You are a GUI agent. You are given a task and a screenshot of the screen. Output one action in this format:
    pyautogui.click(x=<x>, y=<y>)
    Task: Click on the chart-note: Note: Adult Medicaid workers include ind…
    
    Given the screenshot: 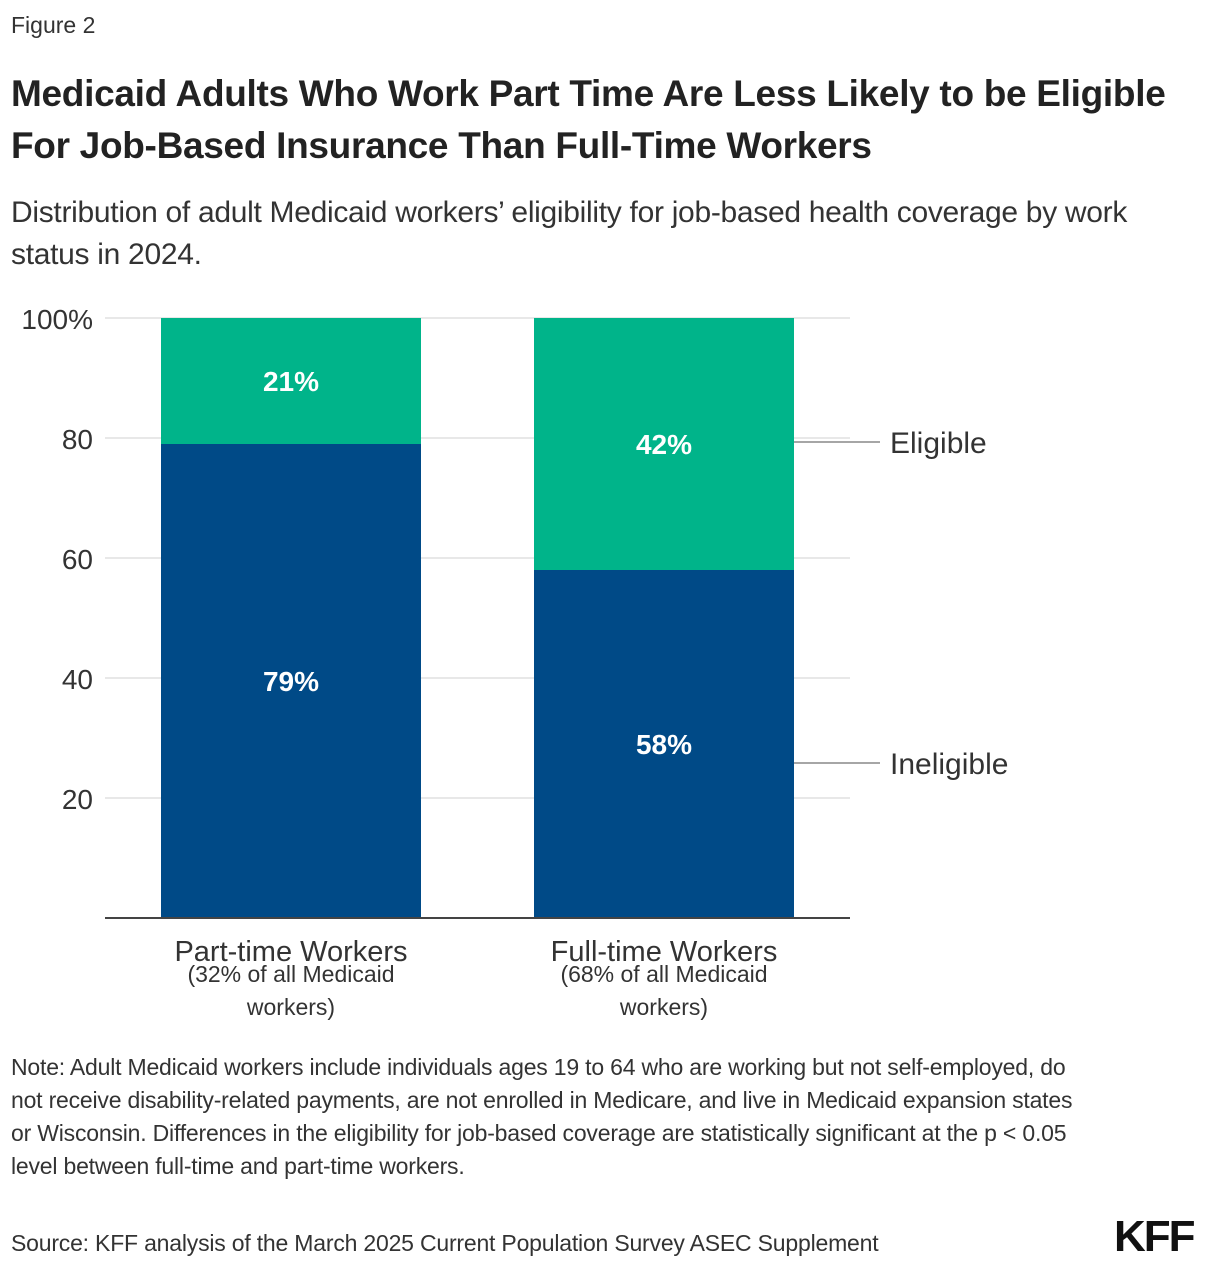 What is the action you would take?
    pyautogui.click(x=542, y=1116)
    